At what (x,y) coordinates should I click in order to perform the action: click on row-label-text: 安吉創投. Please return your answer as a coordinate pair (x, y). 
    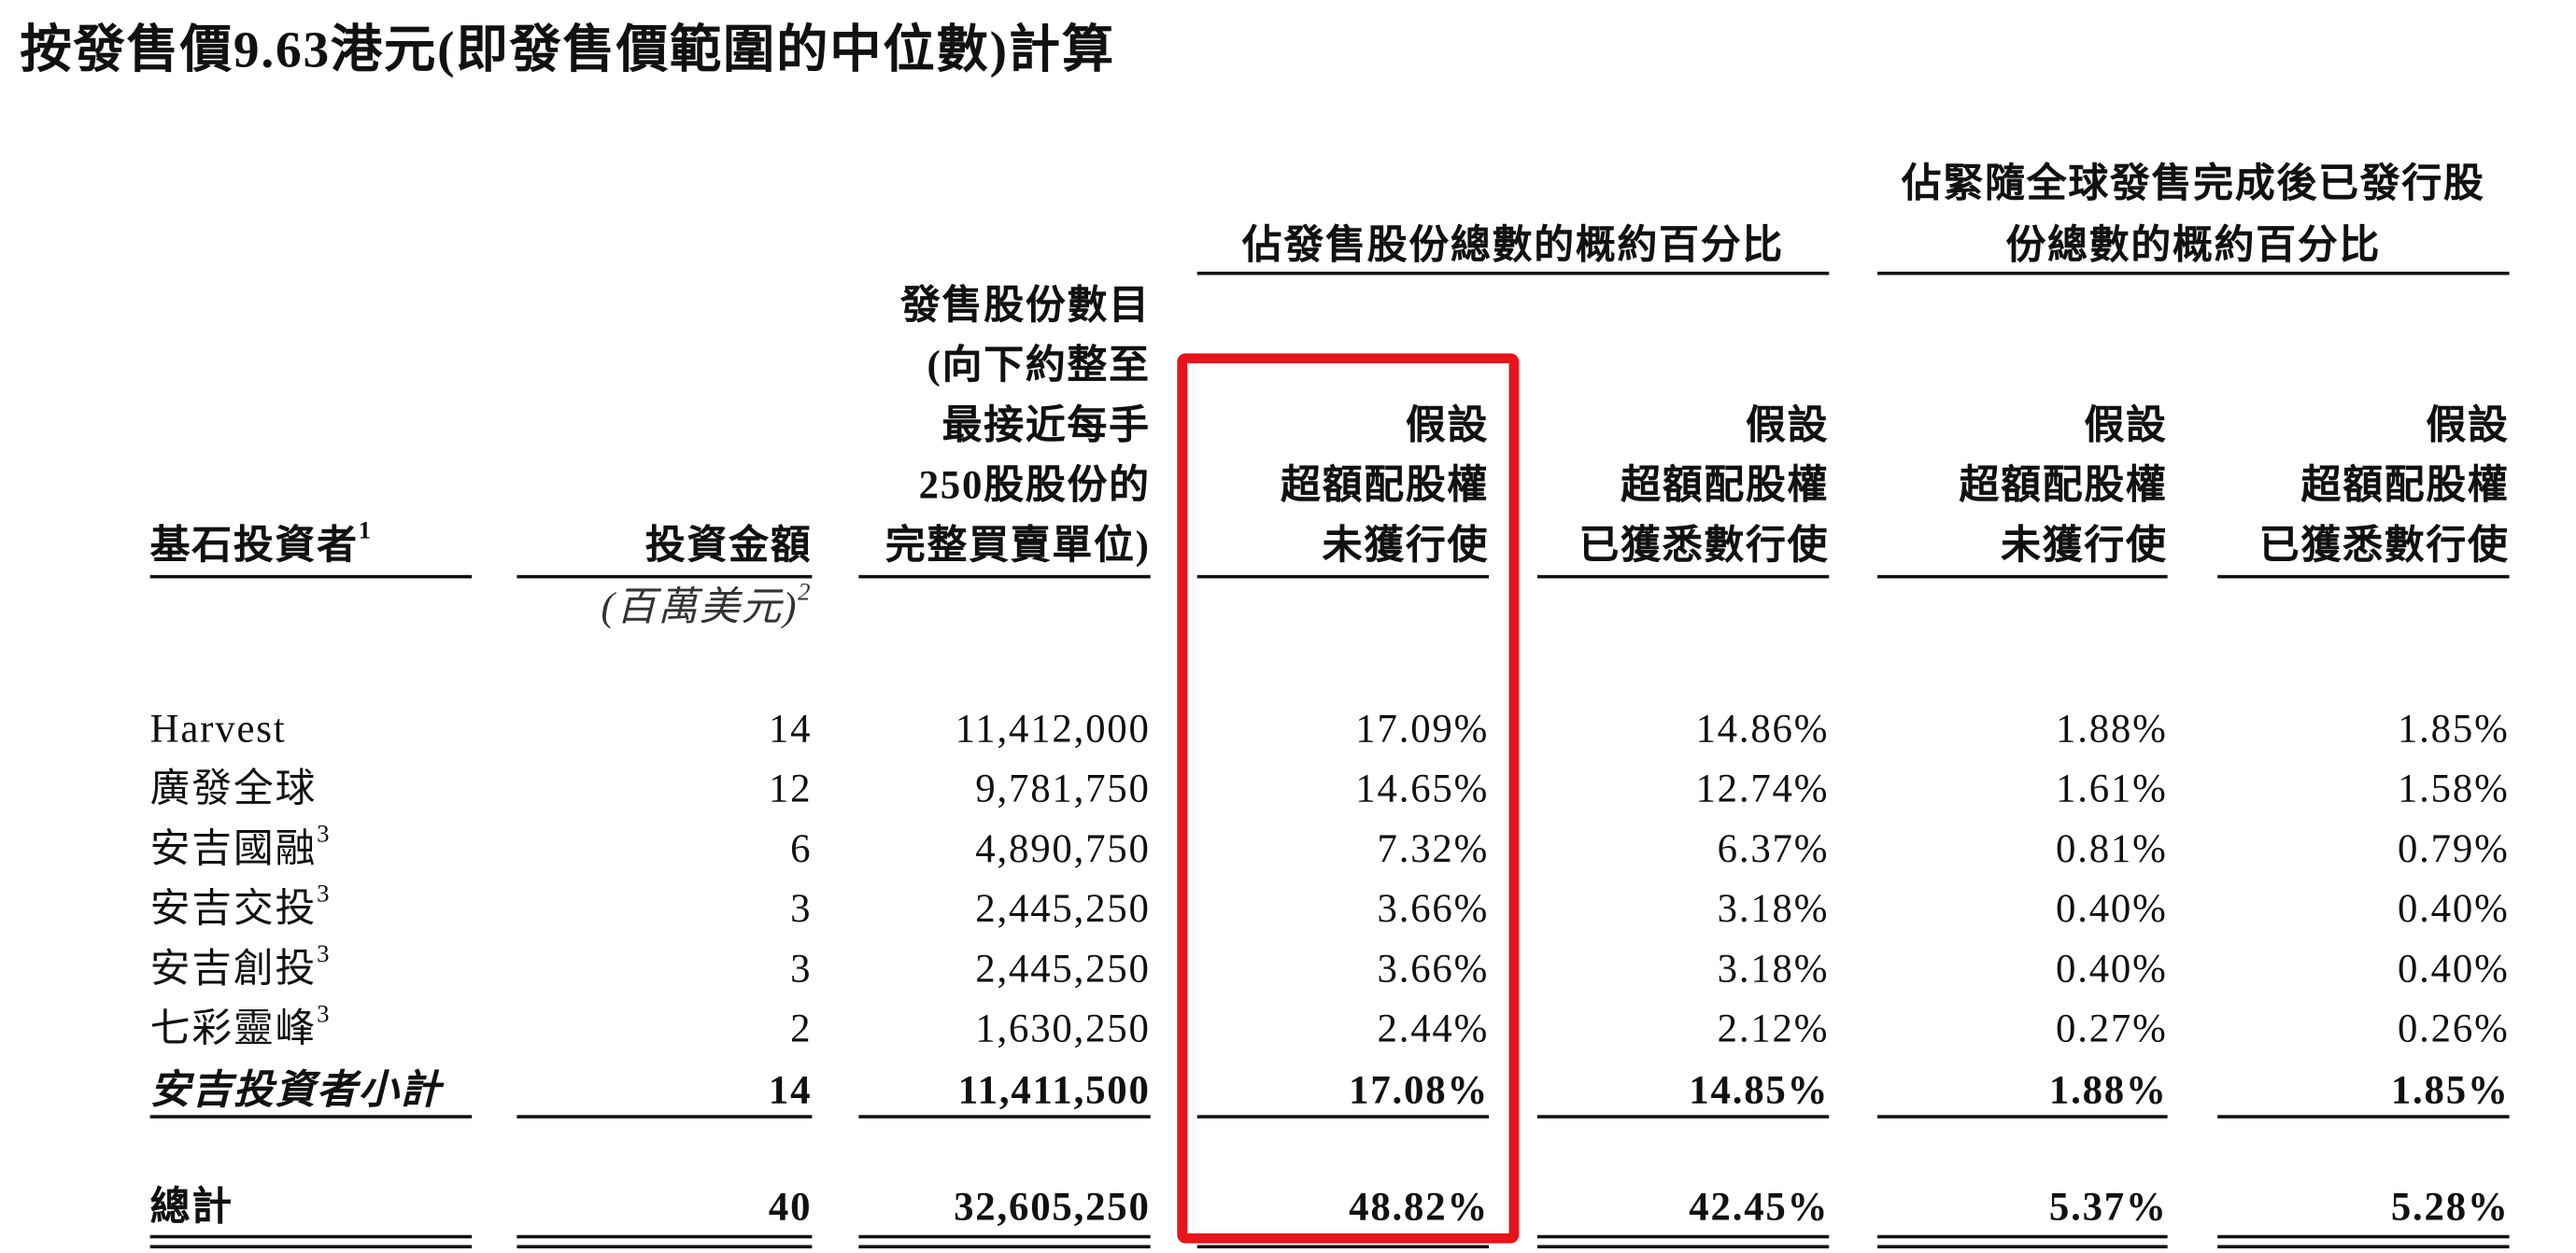
    Looking at the image, I should click on (233, 970).